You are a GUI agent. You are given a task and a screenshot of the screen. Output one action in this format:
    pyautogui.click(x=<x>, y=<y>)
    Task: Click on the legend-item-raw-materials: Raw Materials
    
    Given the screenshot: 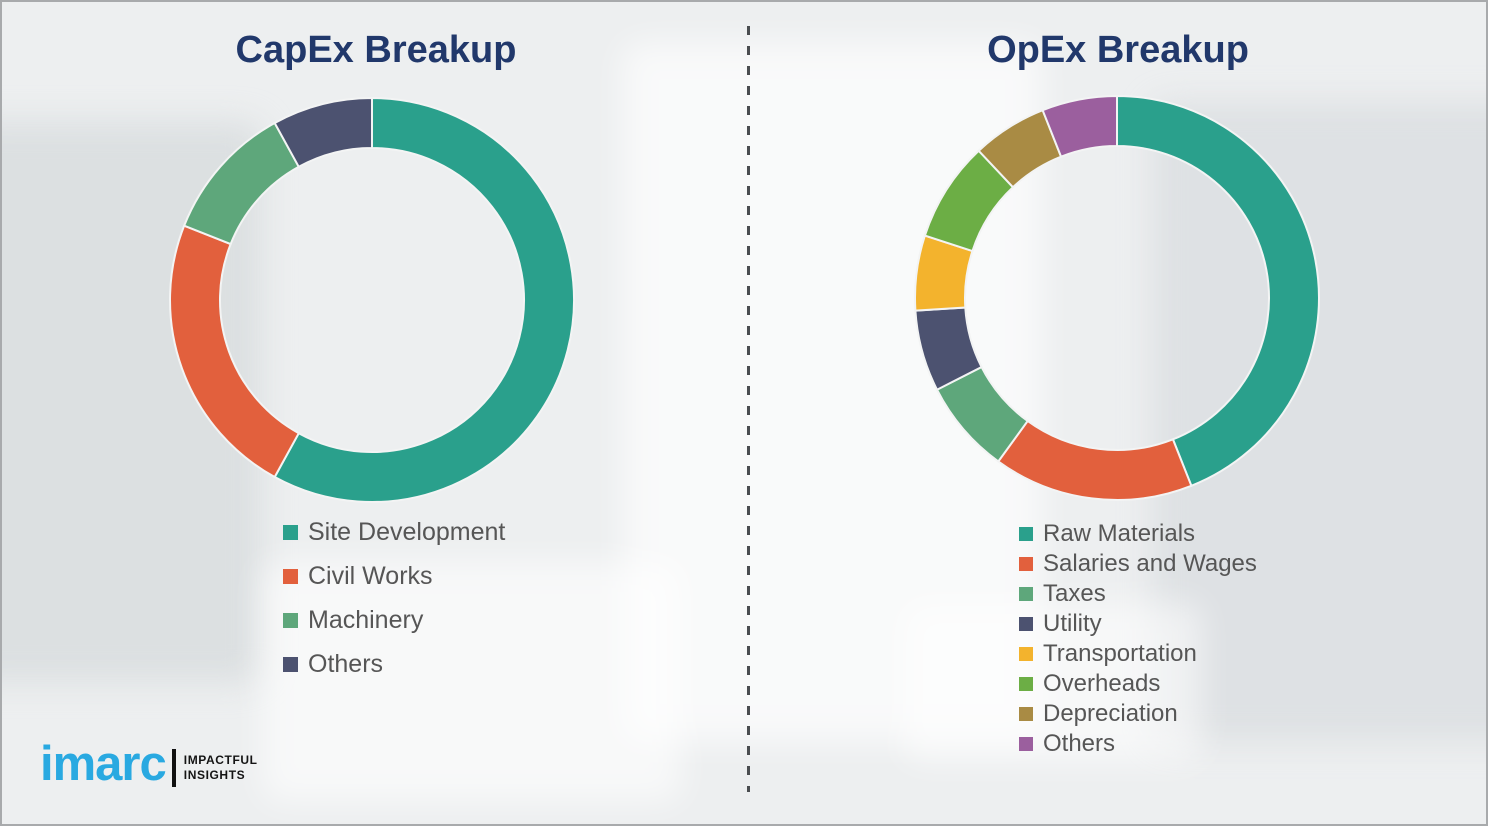 What is the action you would take?
    pyautogui.click(x=1138, y=534)
    